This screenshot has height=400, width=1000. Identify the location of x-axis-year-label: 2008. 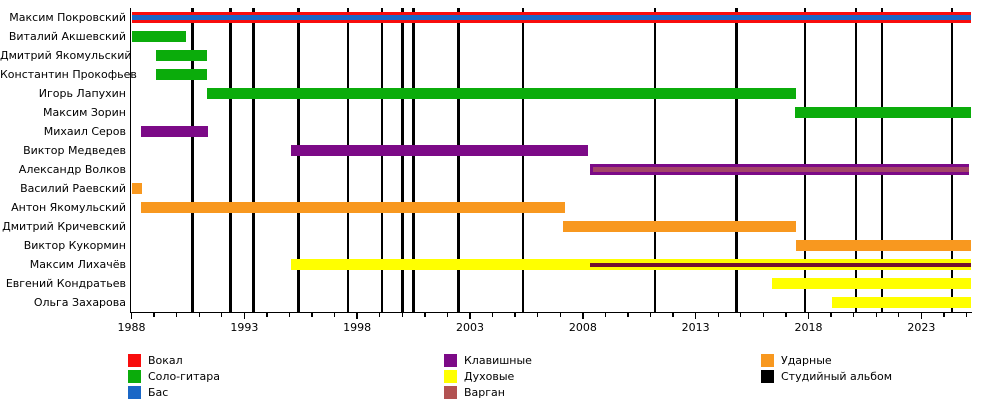
(582, 327).